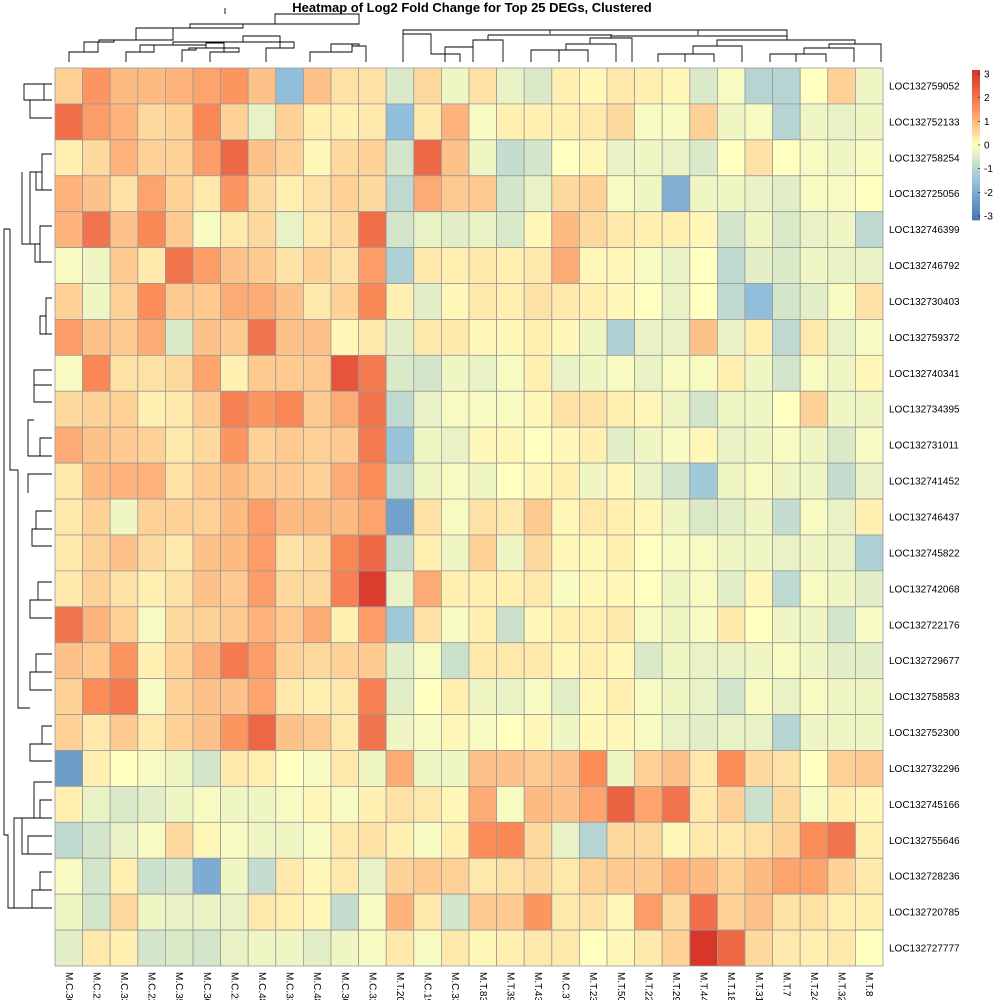 The height and width of the screenshot is (1000, 1000). Describe the element at coordinates (27, 496) in the screenshot. I see `row-dendrogram` at that location.